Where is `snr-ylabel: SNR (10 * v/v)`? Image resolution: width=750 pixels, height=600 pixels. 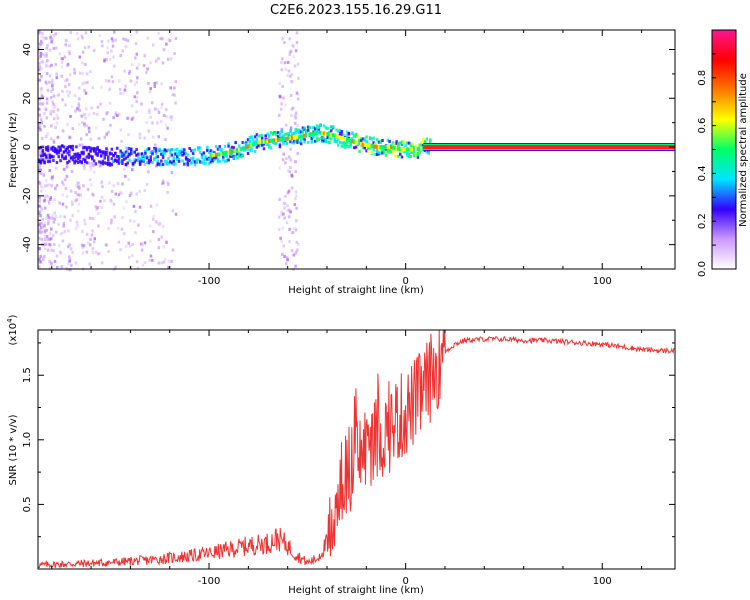 snr-ylabel: SNR (10 * v/v) is located at coordinates (13, 449).